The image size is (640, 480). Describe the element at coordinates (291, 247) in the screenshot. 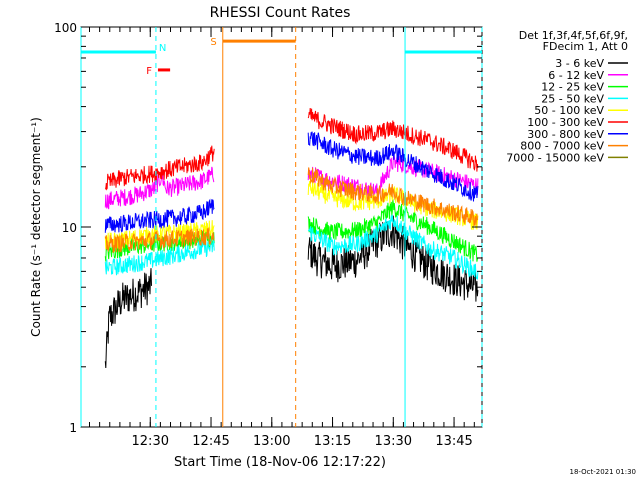

I see `series-25to50keV-group` at that location.